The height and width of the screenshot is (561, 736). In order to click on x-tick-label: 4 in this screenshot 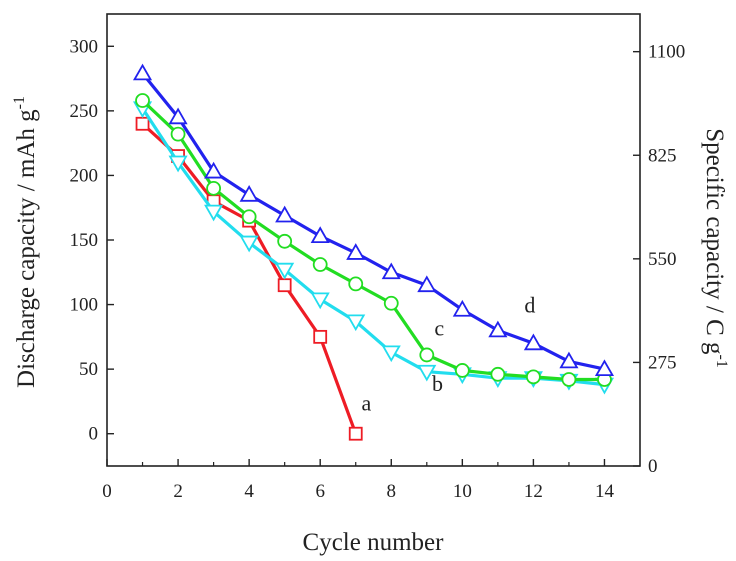, I will do `click(249, 491)`.